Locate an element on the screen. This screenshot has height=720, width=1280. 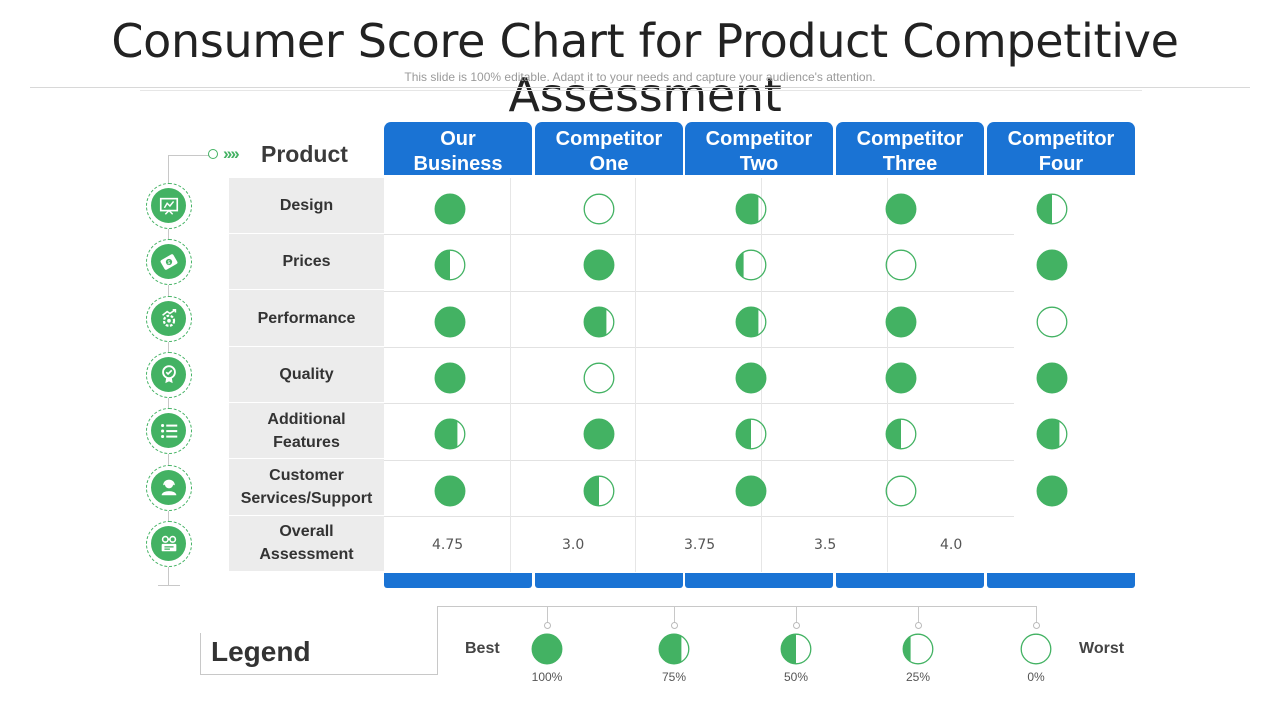
timeline-node-dot is located at coordinates (213, 154).